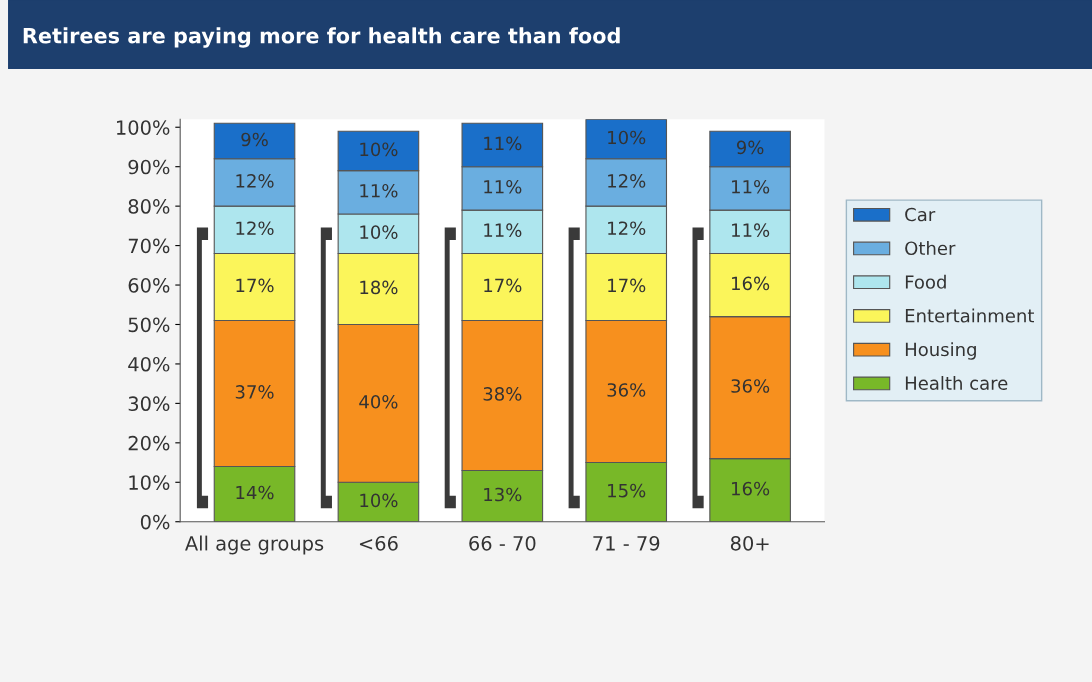 The width and height of the screenshot is (1092, 682). I want to click on legend-label: Housing, so click(940, 351).